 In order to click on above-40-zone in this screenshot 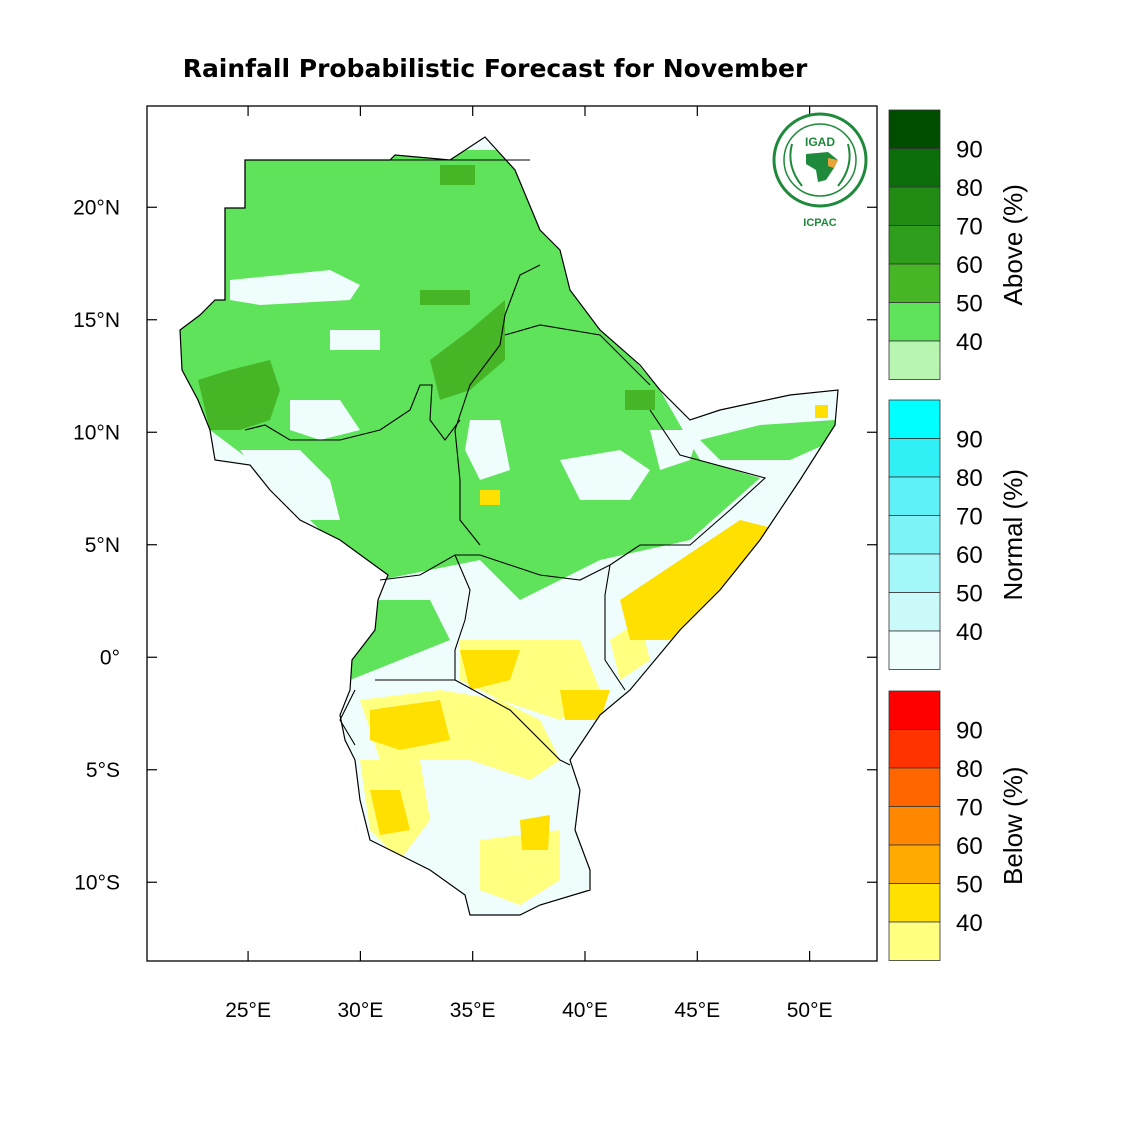, I will do `click(767, 440)`.